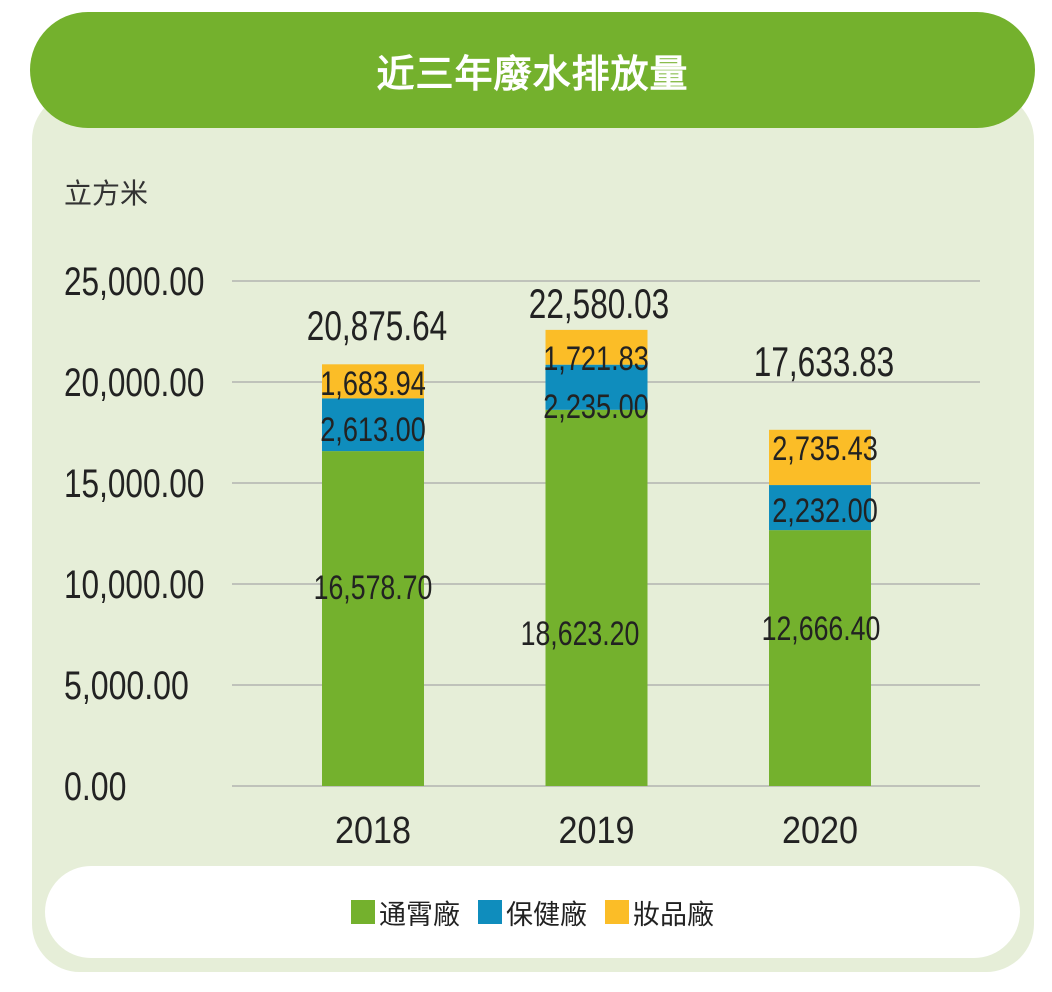  Describe the element at coordinates (95, 787) in the screenshot. I see `y-tick-label: 0.00` at that location.